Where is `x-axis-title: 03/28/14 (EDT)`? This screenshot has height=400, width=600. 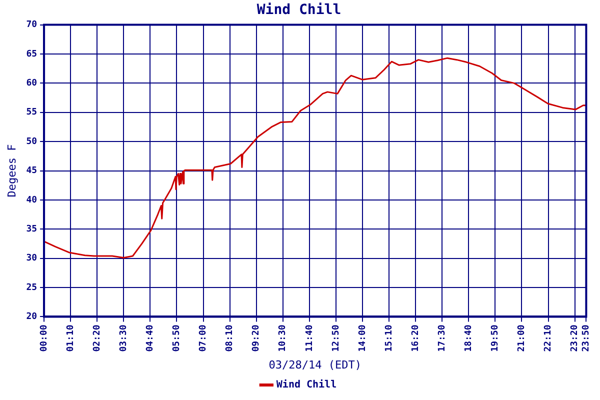
x-axis-title: 03/28/14 (EDT) is located at coordinates (315, 365).